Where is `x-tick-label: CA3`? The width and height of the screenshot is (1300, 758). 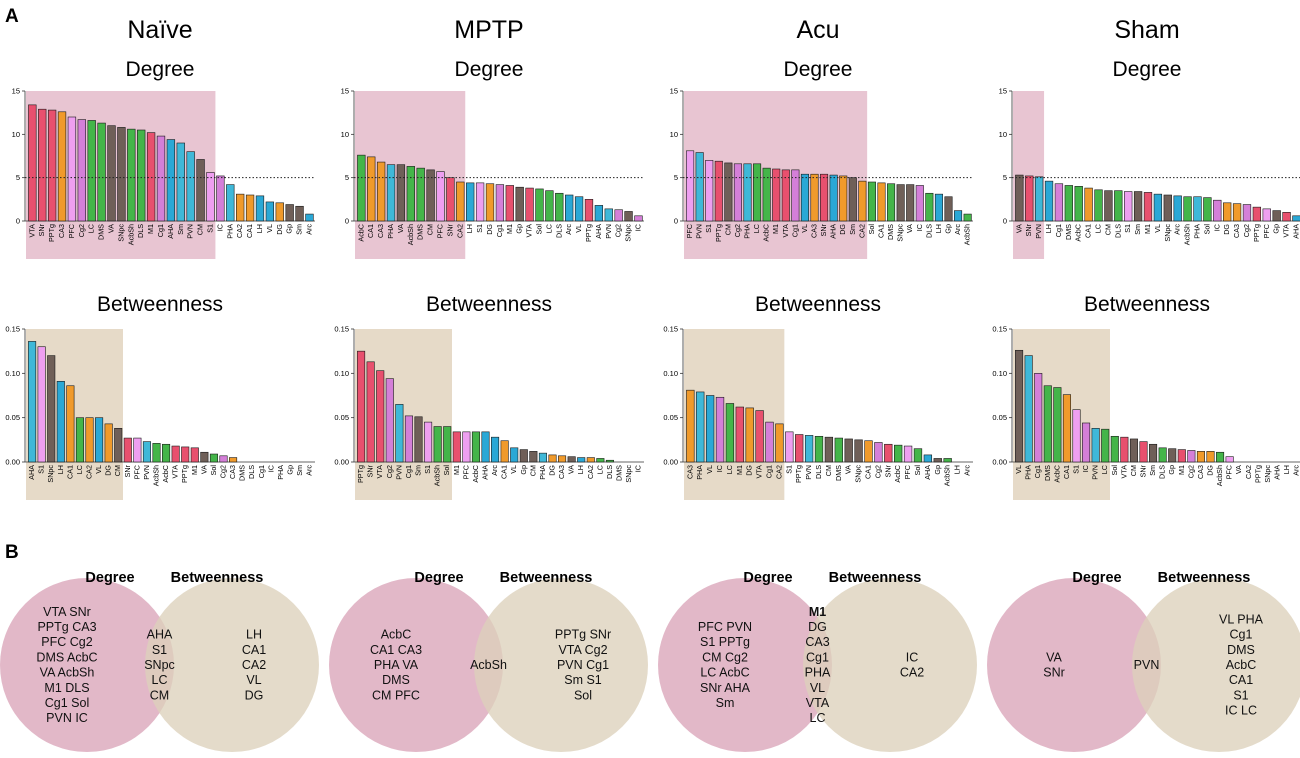 x-tick-label: CA3 is located at coordinates (561, 472).